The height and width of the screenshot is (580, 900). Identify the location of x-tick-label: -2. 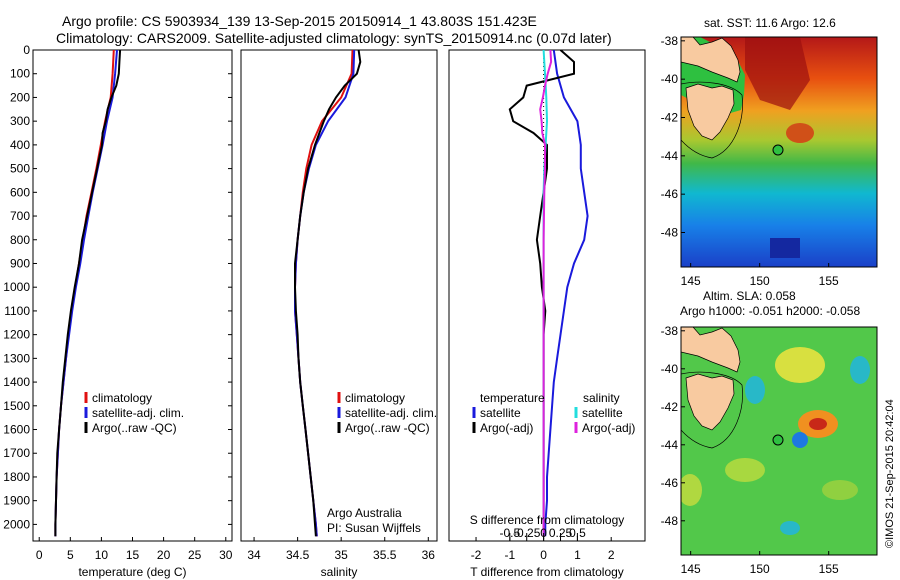
(476, 555).